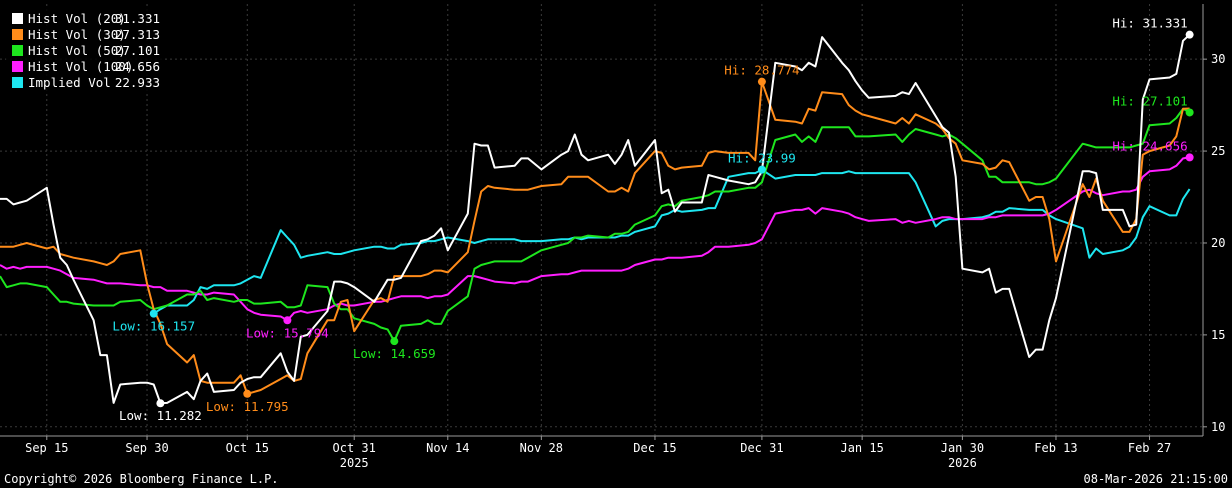  What do you see at coordinates (394, 353) in the screenshot?
I see `annotation-label: Low: 14.659` at bounding box center [394, 353].